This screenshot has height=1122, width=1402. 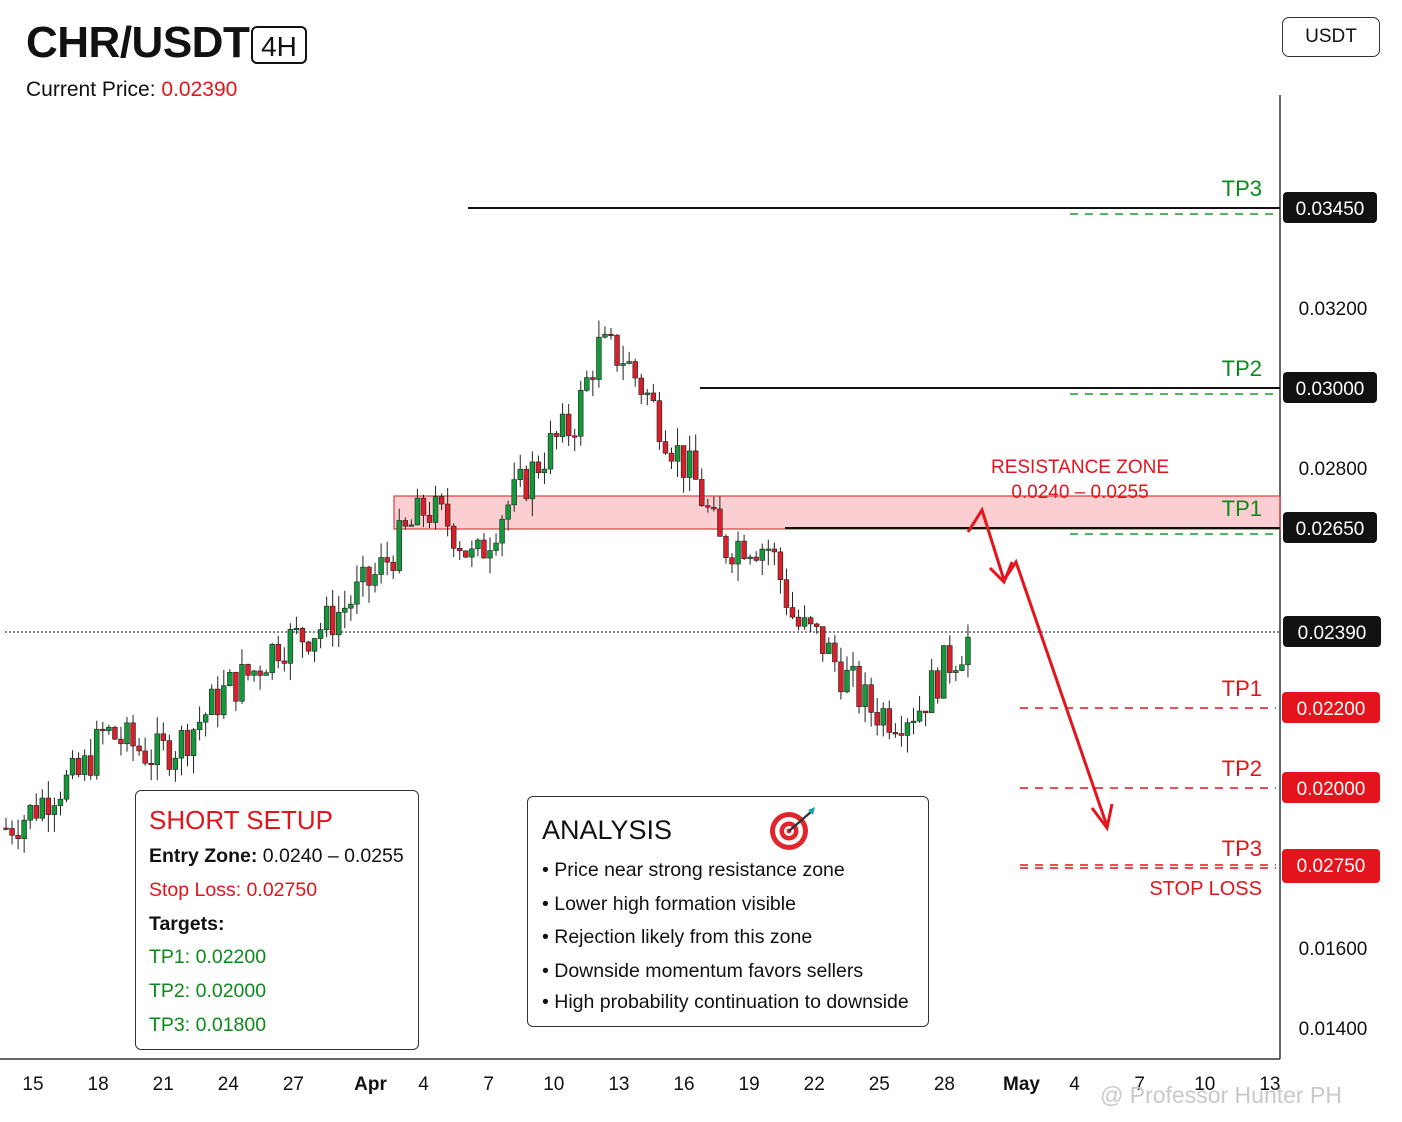 What do you see at coordinates (199, 89) in the screenshot?
I see `current-price-value: 0.02390` at bounding box center [199, 89].